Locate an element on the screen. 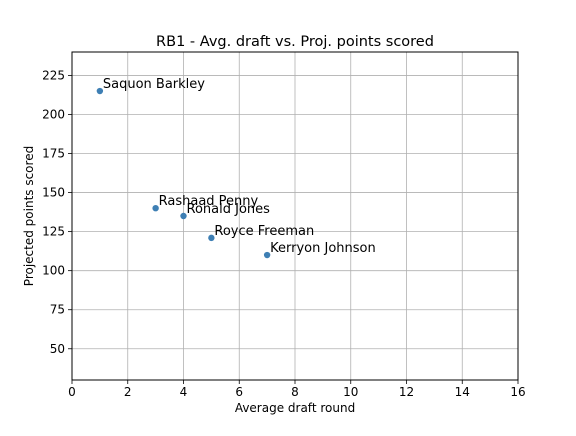 This screenshot has height=436, width=576. x-axis-label: Average draft round is located at coordinates (295, 408).